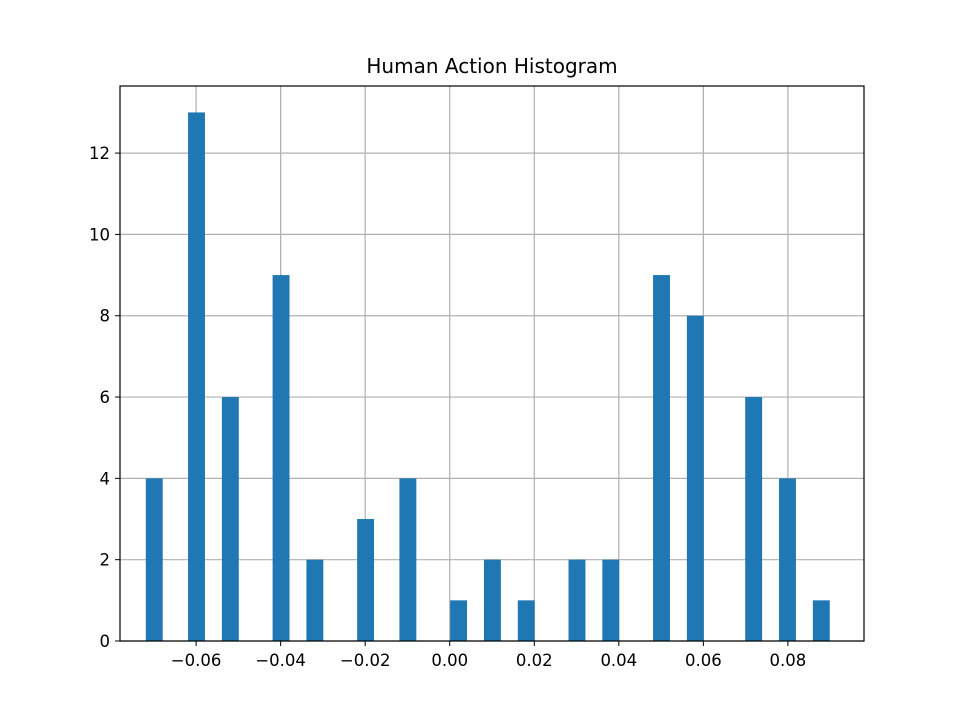 The width and height of the screenshot is (960, 720). What do you see at coordinates (99, 153) in the screenshot?
I see `y-tick-label: 12` at bounding box center [99, 153].